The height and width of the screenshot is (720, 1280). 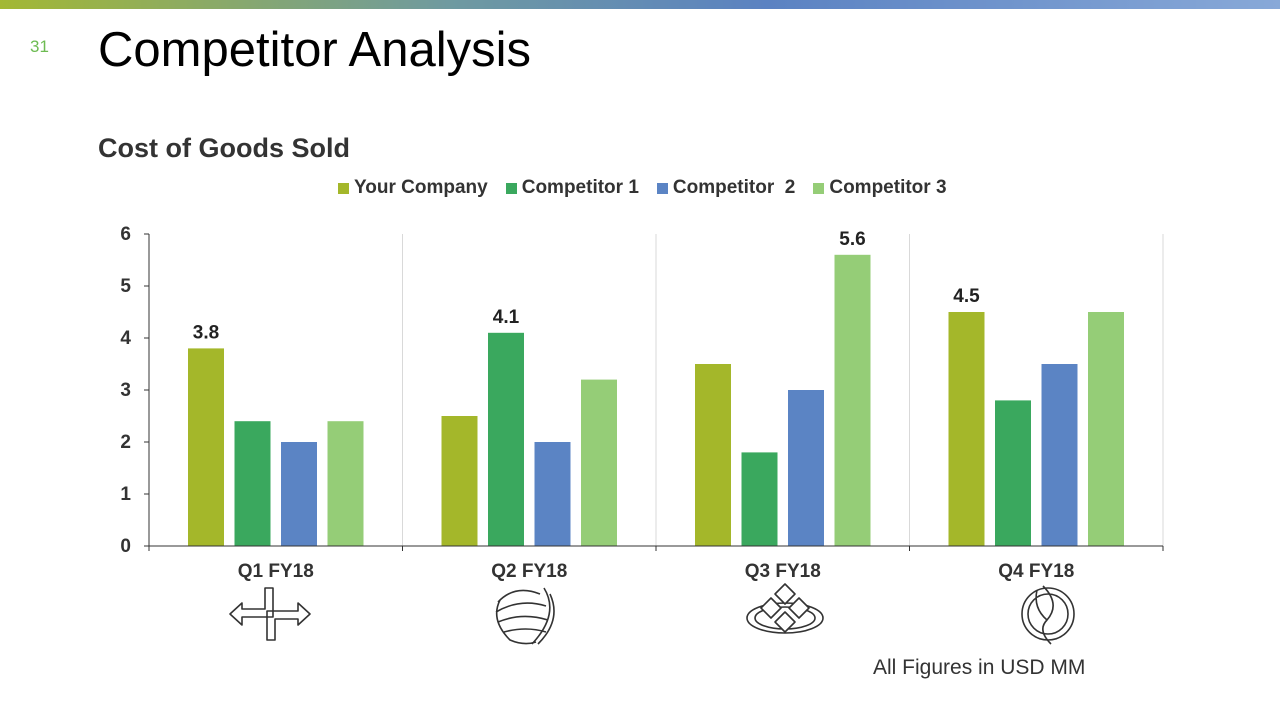 I want to click on x-tick-label: Q3 FY18, so click(x=783, y=571).